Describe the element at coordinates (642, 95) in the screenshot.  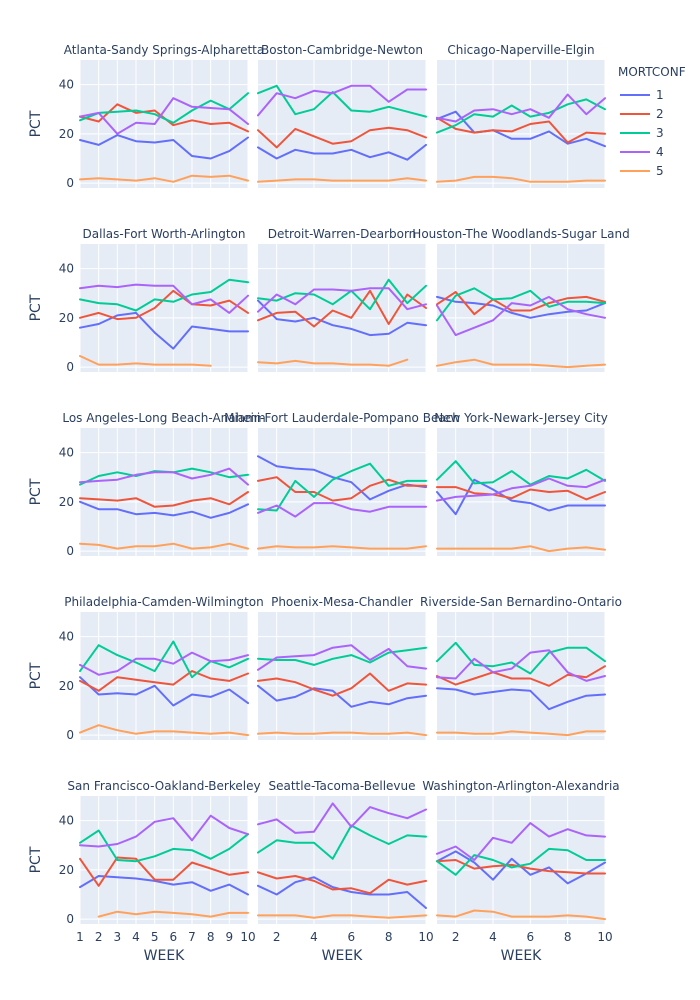
I see `legend-item-1: 1` at that location.